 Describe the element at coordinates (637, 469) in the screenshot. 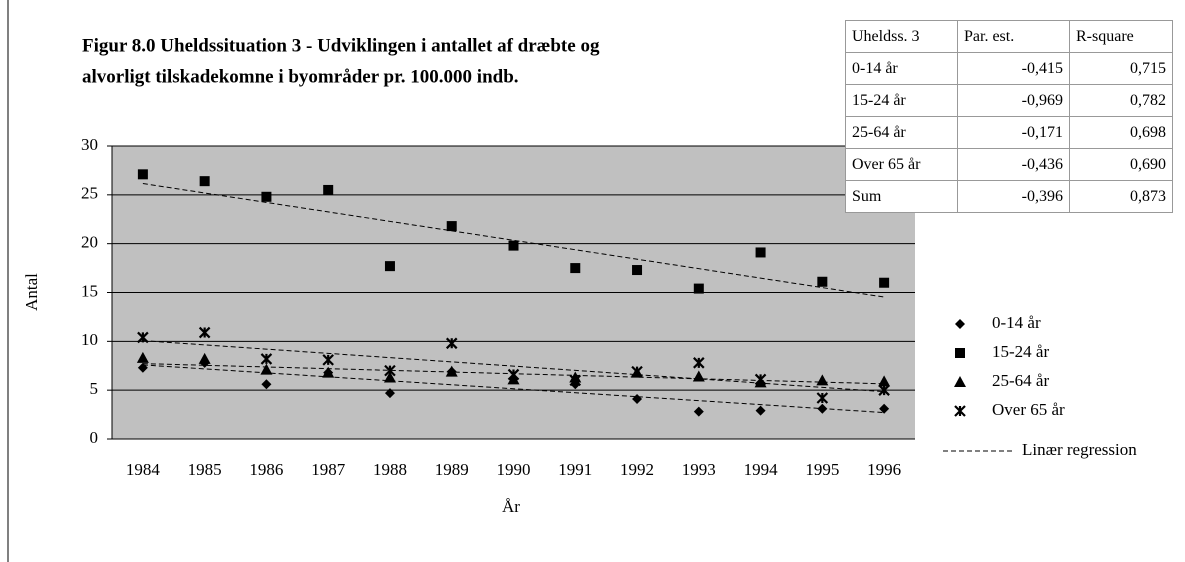

I see `x-tick-label: 1992` at that location.